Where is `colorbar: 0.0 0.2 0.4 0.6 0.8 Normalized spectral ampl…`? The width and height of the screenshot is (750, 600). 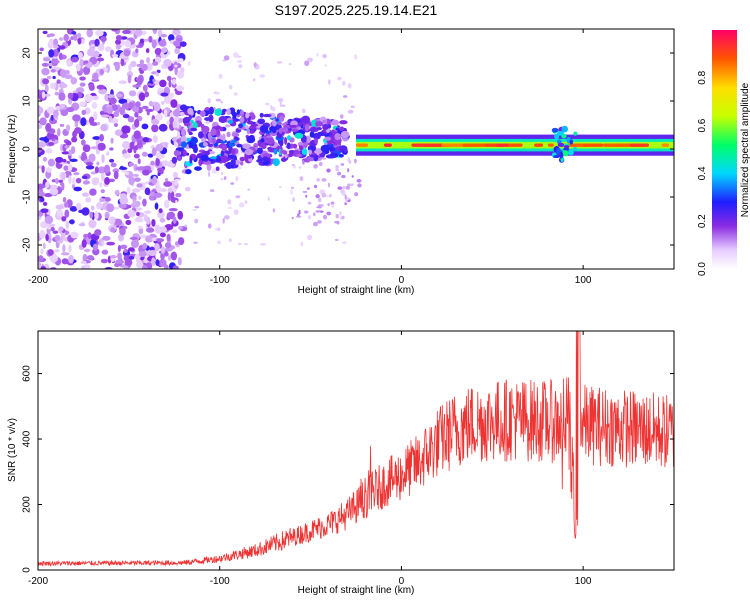
colorbar: 0.0 0.2 0.4 0.6 0.8 Normalized spectral ampl… is located at coordinates (723, 153).